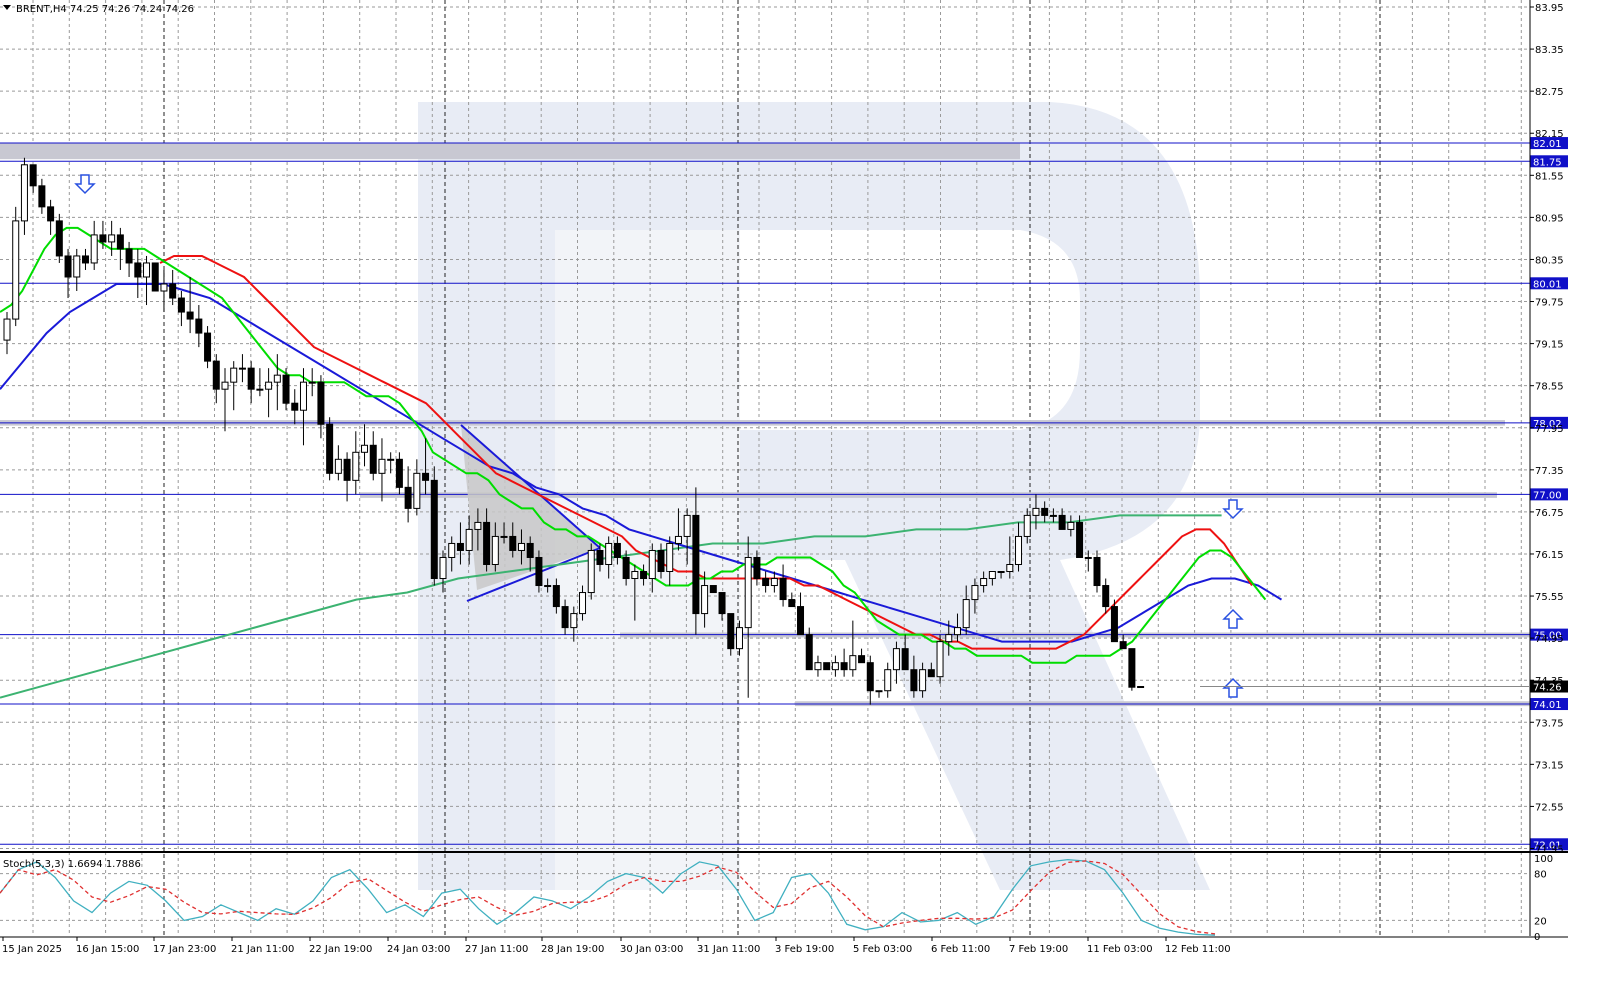 This screenshot has width=1612, height=986. What do you see at coordinates (1549, 765) in the screenshot?
I see `price-tick-label: 73.15` at bounding box center [1549, 765].